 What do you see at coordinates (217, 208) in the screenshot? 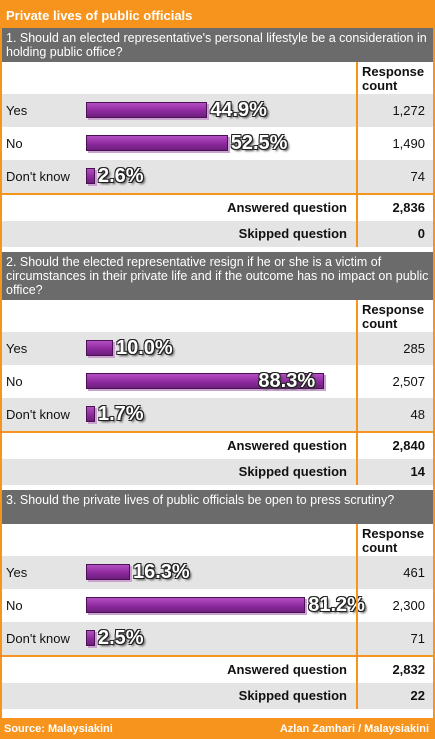
I see `answered-question-row: Answered question 2,836` at bounding box center [217, 208].